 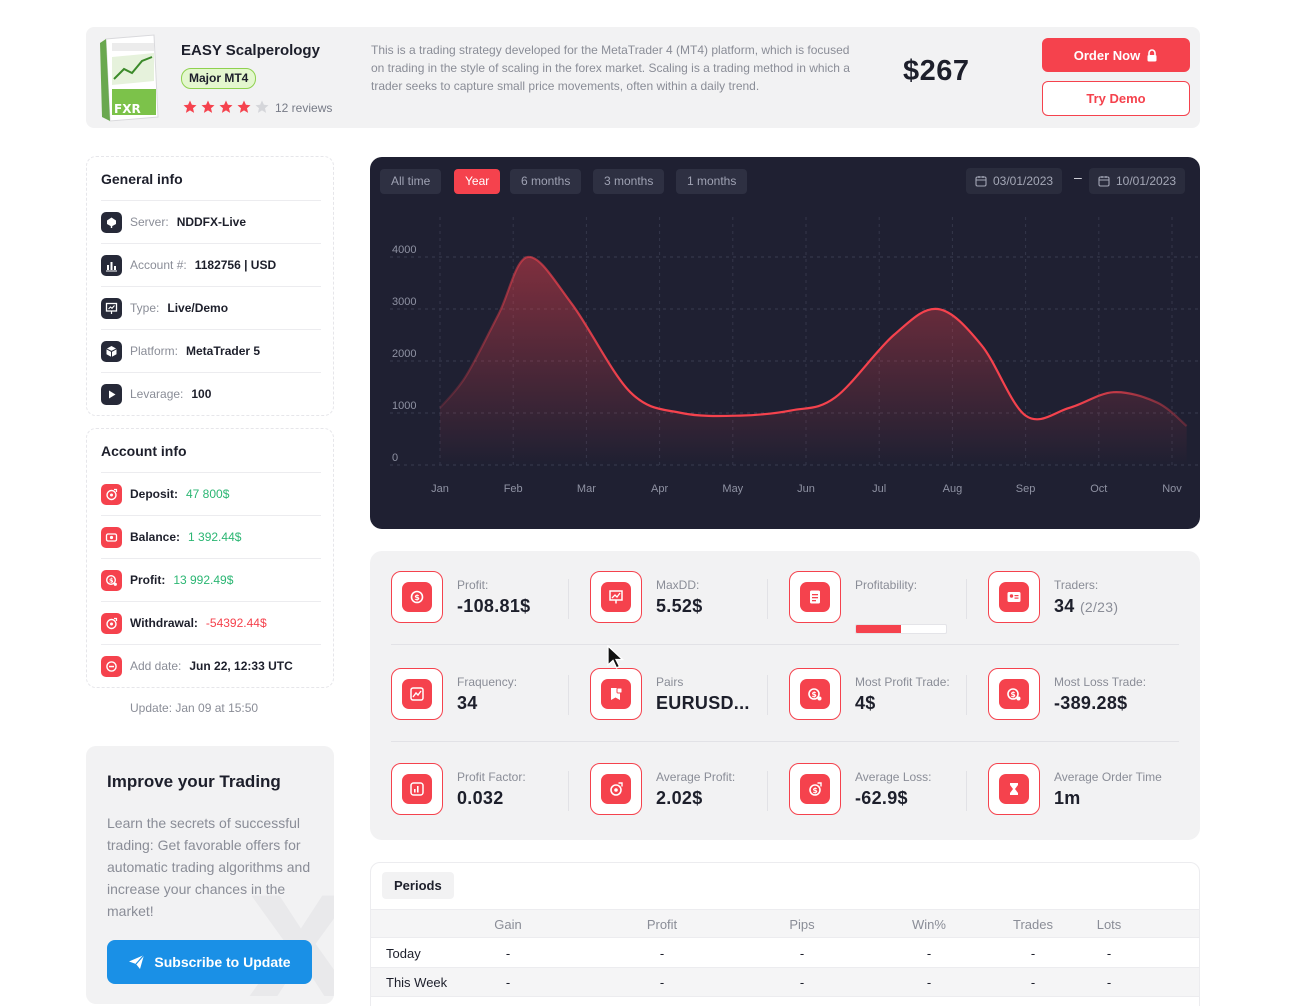 I want to click on stat-label: Profit Factor:, so click(x=491, y=777).